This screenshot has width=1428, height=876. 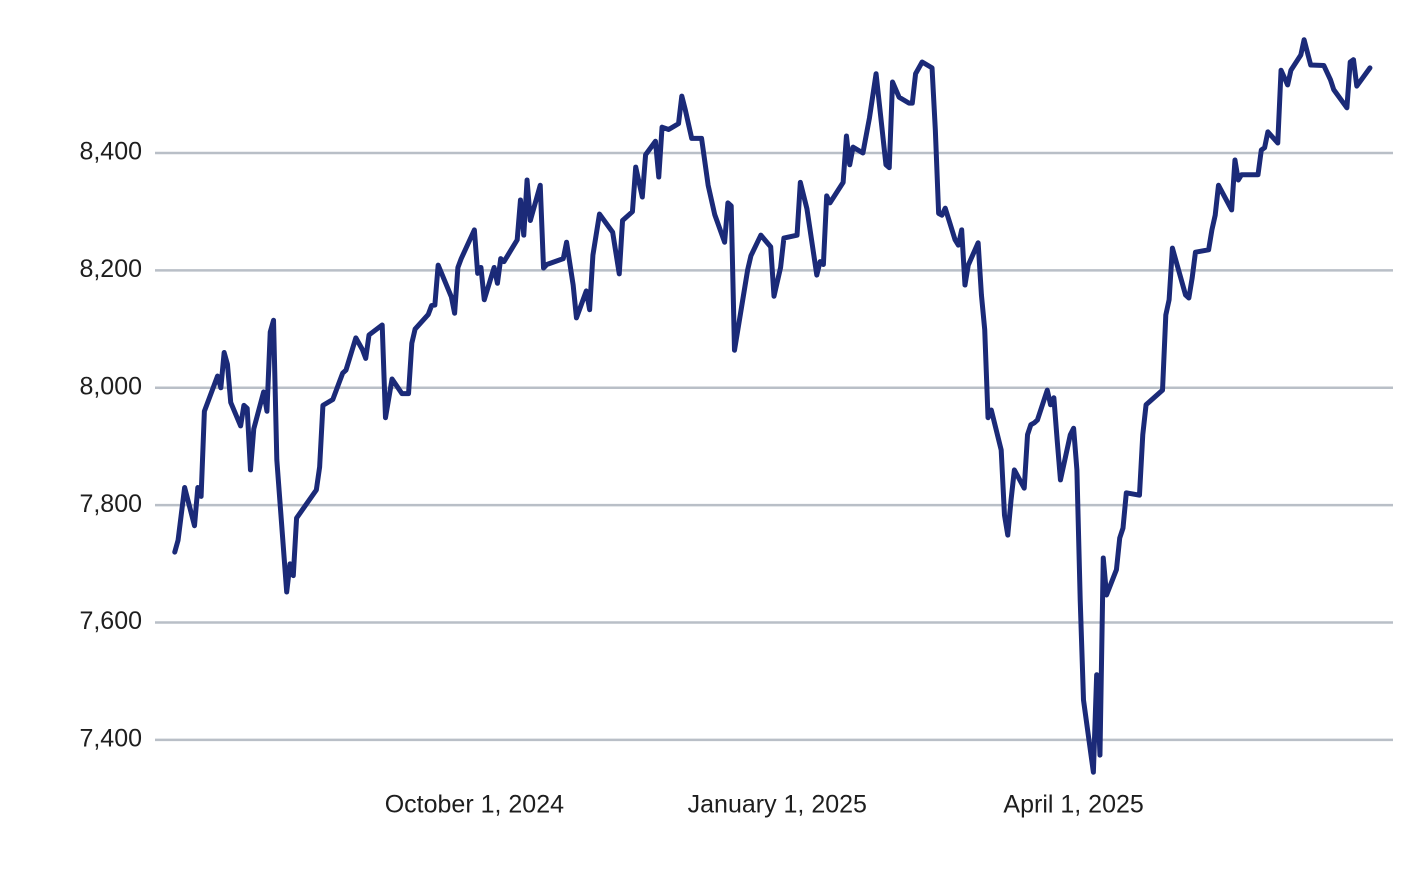 What do you see at coordinates (110, 386) in the screenshot?
I see `y-tick-label: 8,000` at bounding box center [110, 386].